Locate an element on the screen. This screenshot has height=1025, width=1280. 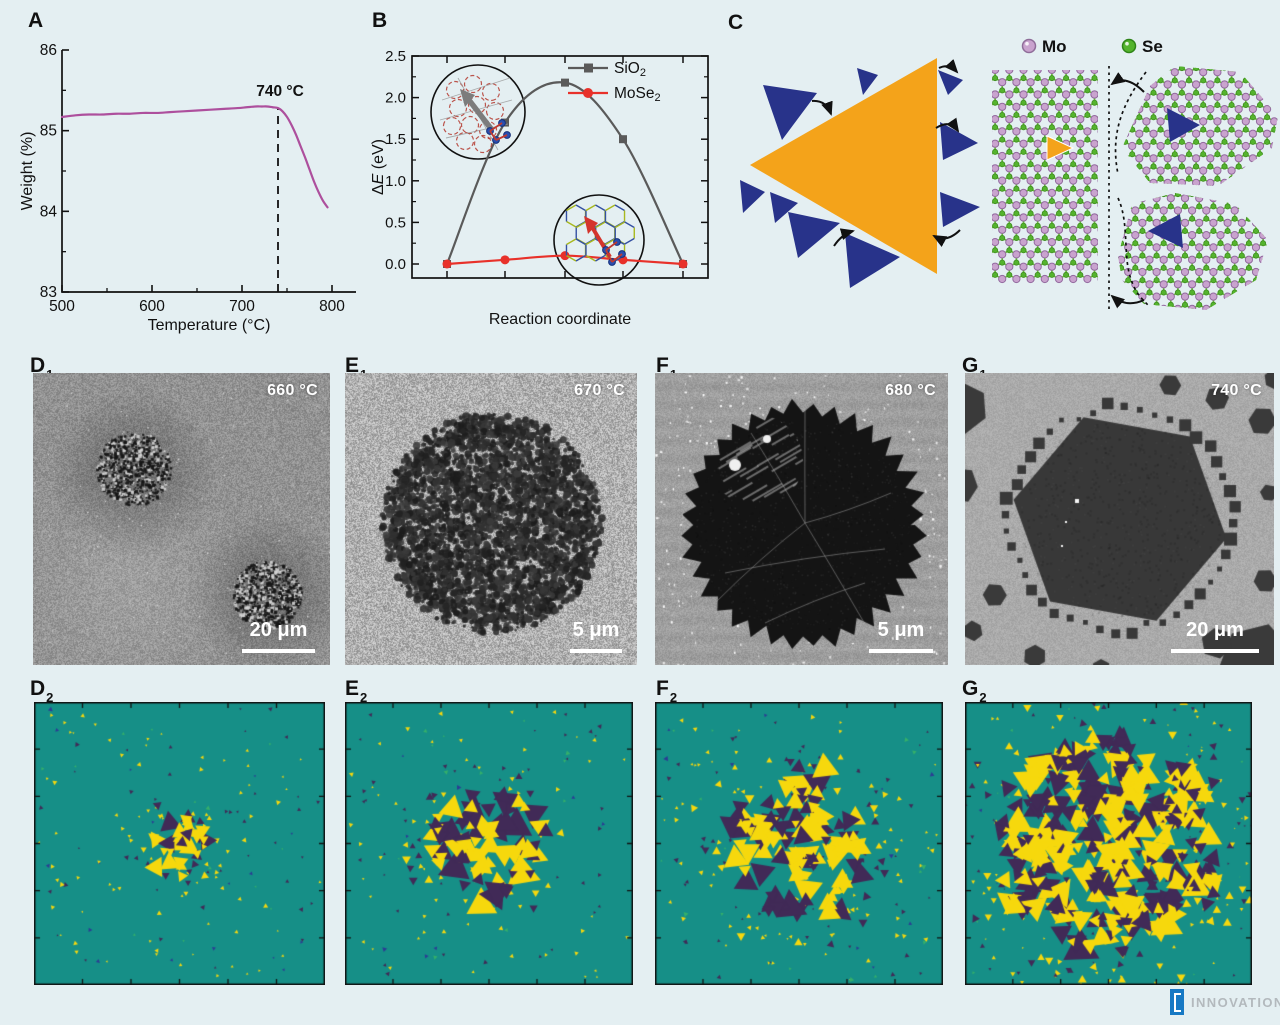
sem-micrograph-670c is located at coordinates (491, 519).